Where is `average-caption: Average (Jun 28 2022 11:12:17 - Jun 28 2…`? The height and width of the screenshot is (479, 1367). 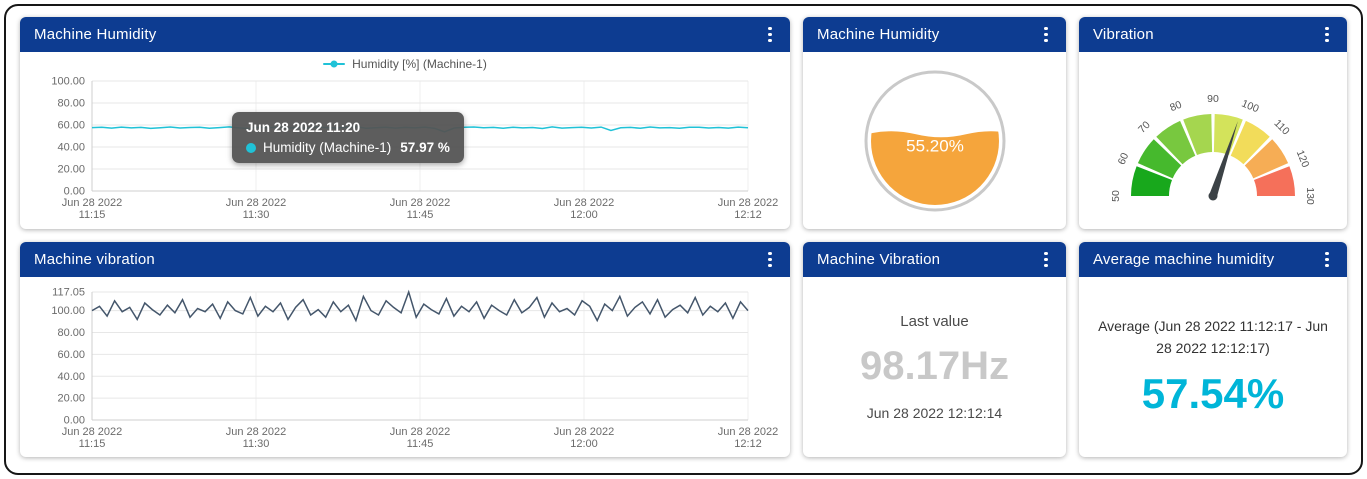 average-caption: Average (Jun 28 2022 11:12:17 - Jun 28 2… is located at coordinates (1213, 337).